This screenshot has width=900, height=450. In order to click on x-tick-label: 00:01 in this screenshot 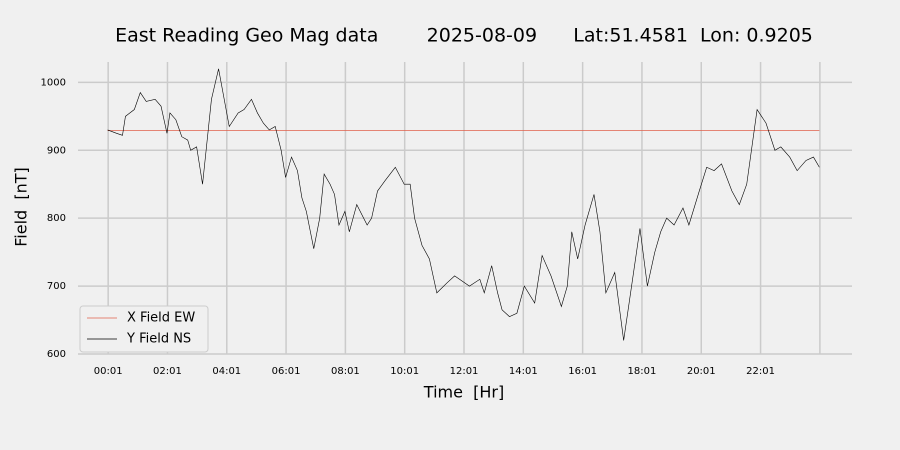, I will do `click(108, 371)`.